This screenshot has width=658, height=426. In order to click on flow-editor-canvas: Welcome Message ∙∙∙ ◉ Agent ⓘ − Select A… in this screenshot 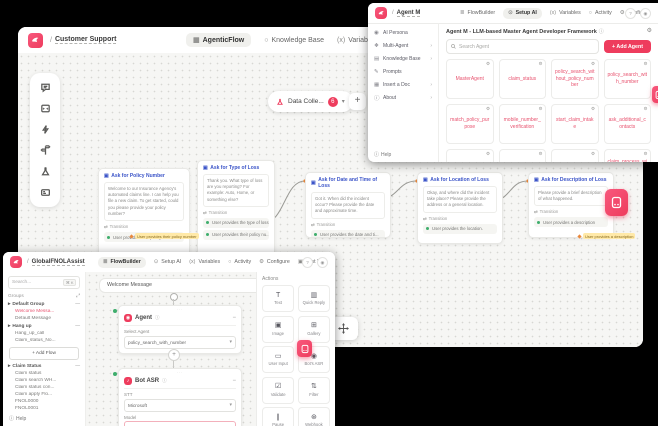, I will do `click(210, 349)`.